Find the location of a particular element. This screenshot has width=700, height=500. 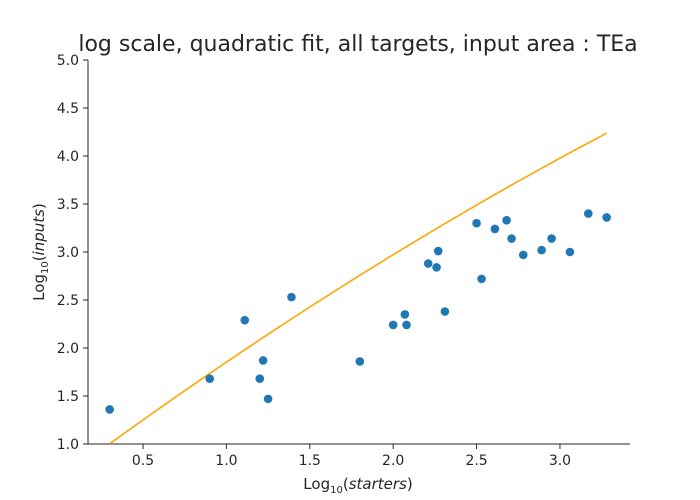

y-tick-label: 2.5 is located at coordinates (68, 301).